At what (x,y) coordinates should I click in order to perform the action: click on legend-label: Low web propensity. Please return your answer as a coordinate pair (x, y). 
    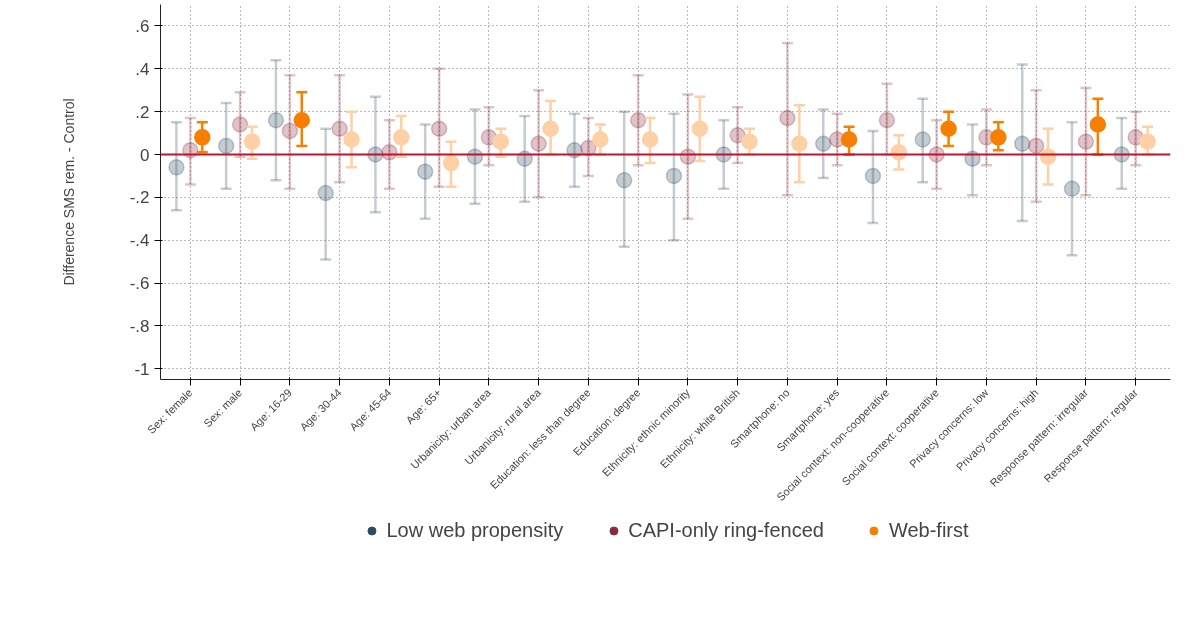
    Looking at the image, I should click on (475, 530).